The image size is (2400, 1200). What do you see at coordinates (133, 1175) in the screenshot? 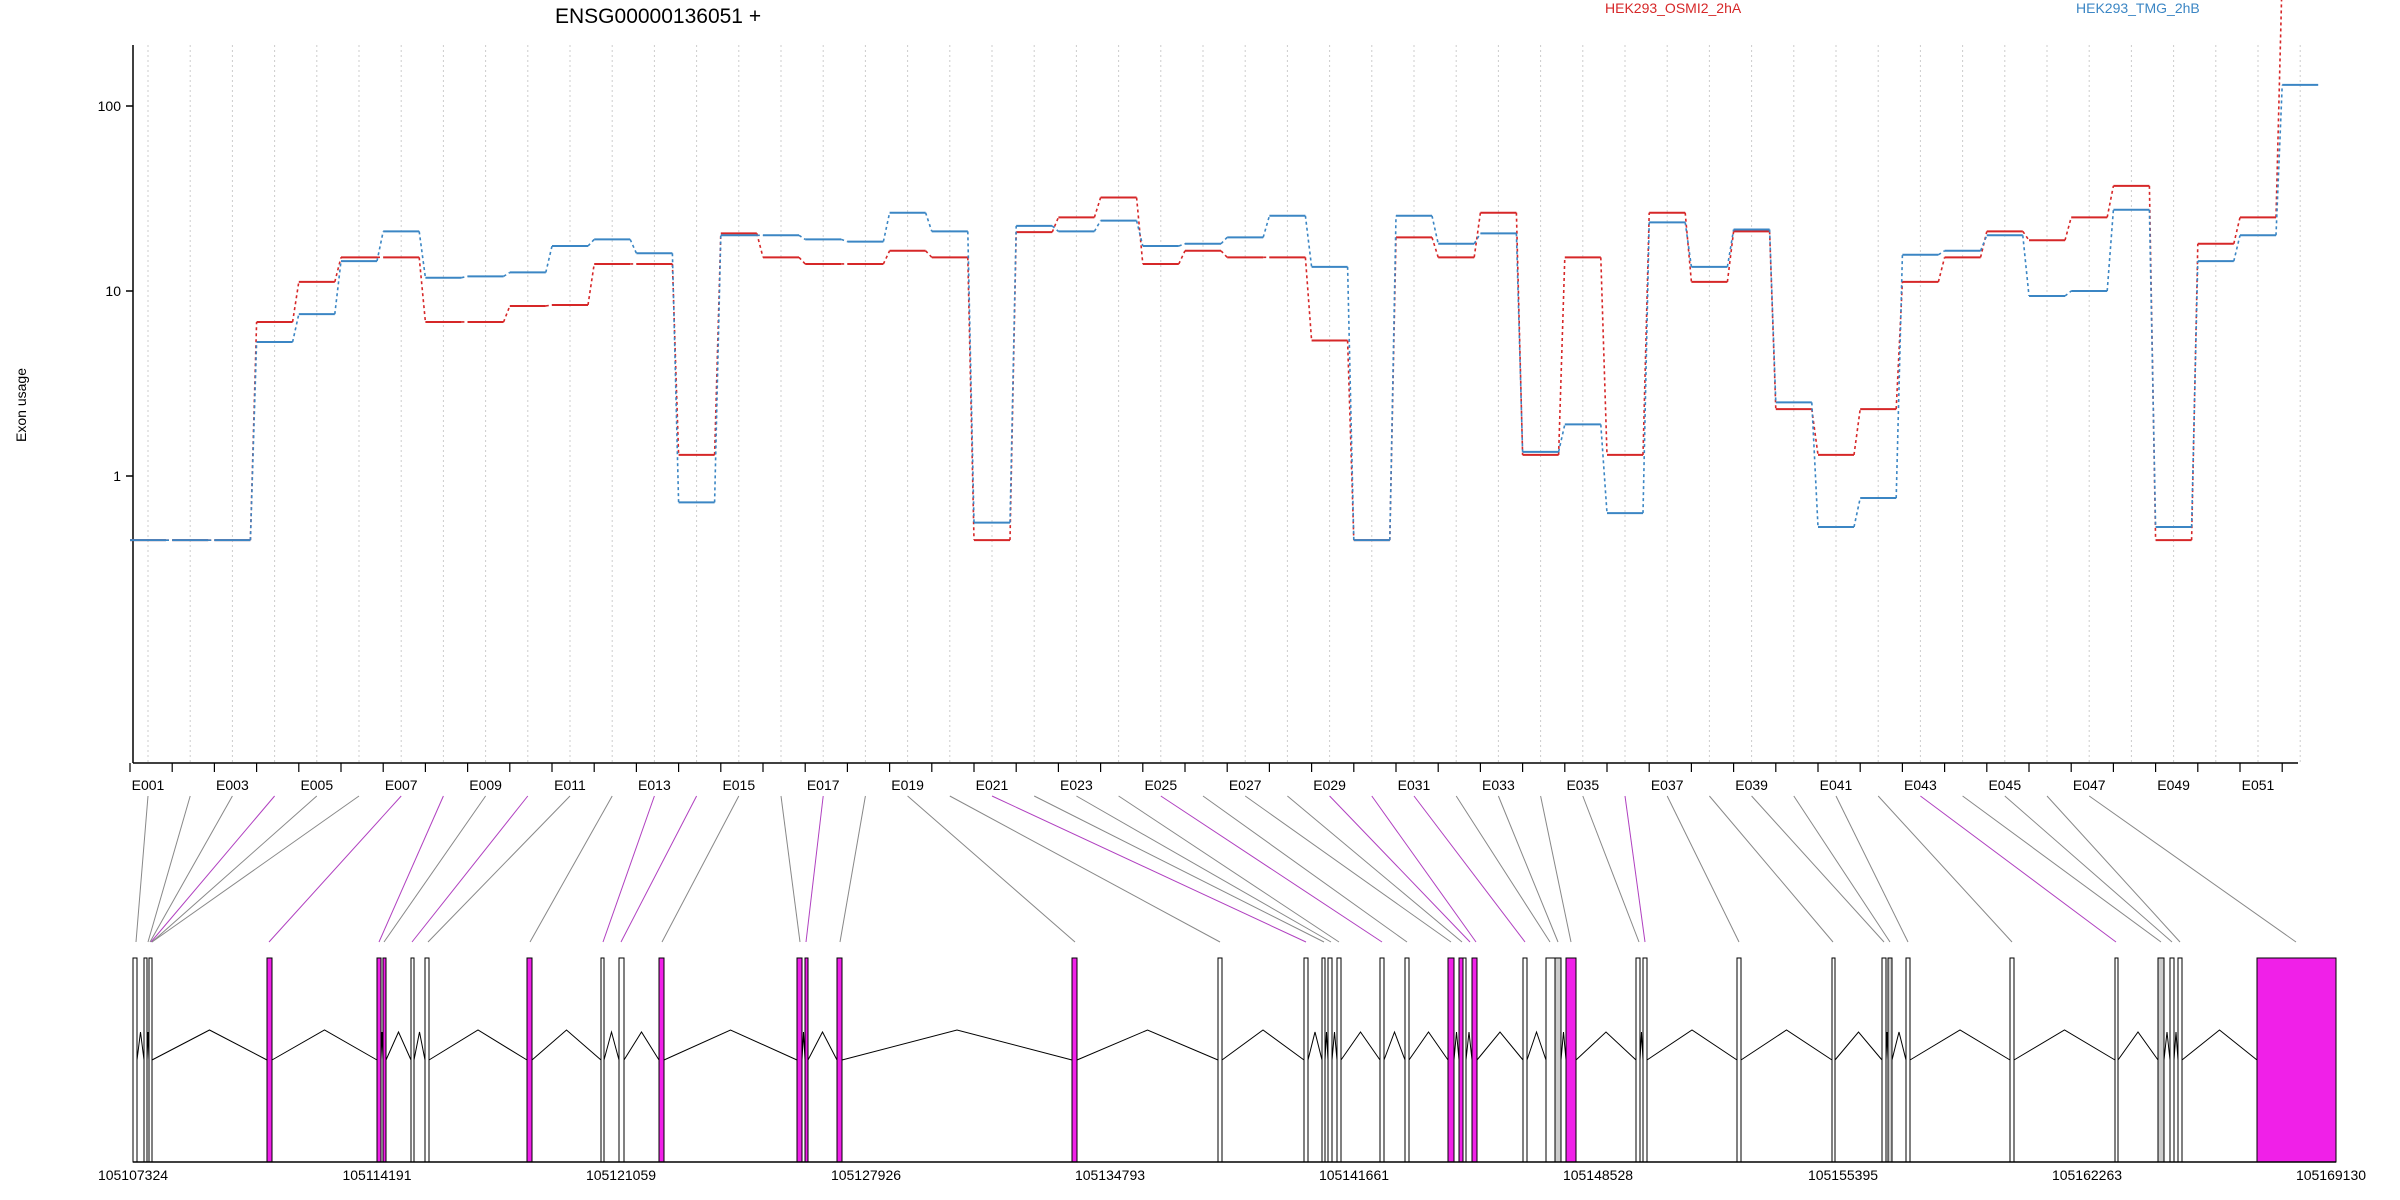
I see `coordinate-label: 105107324` at bounding box center [133, 1175].